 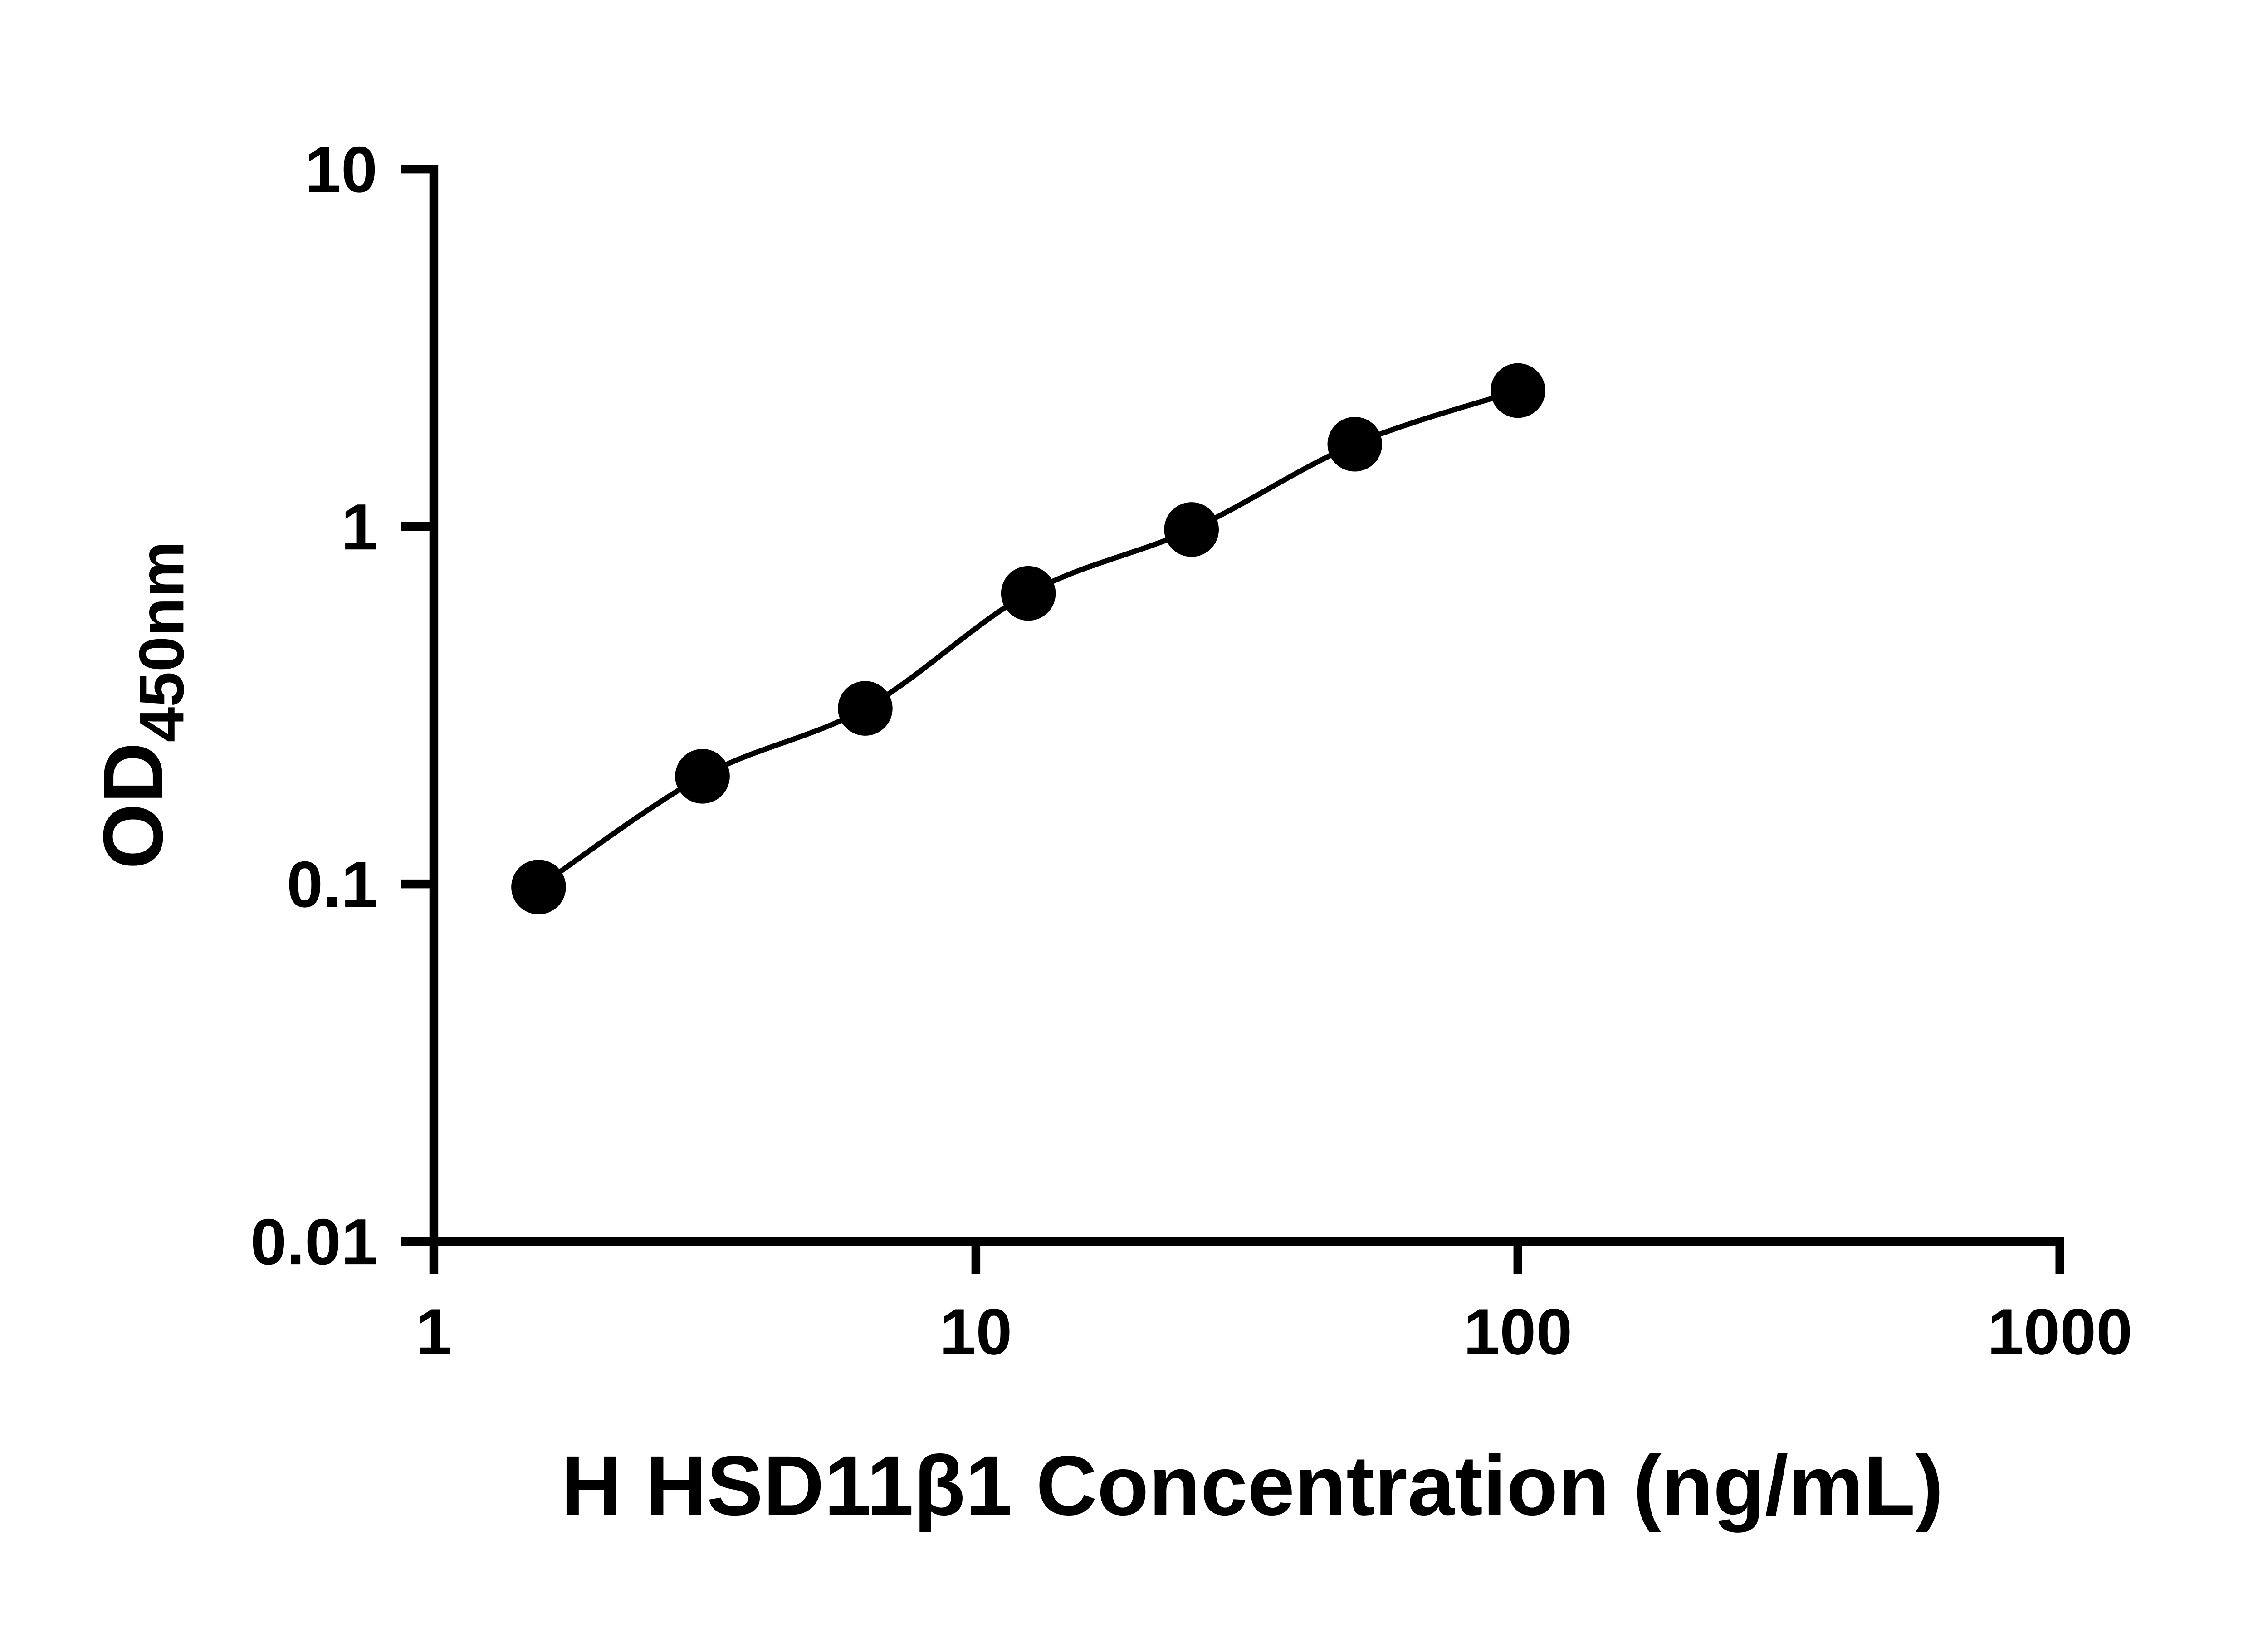 What do you see at coordinates (341, 170) in the screenshot?
I see `y-tick-label: 10` at bounding box center [341, 170].